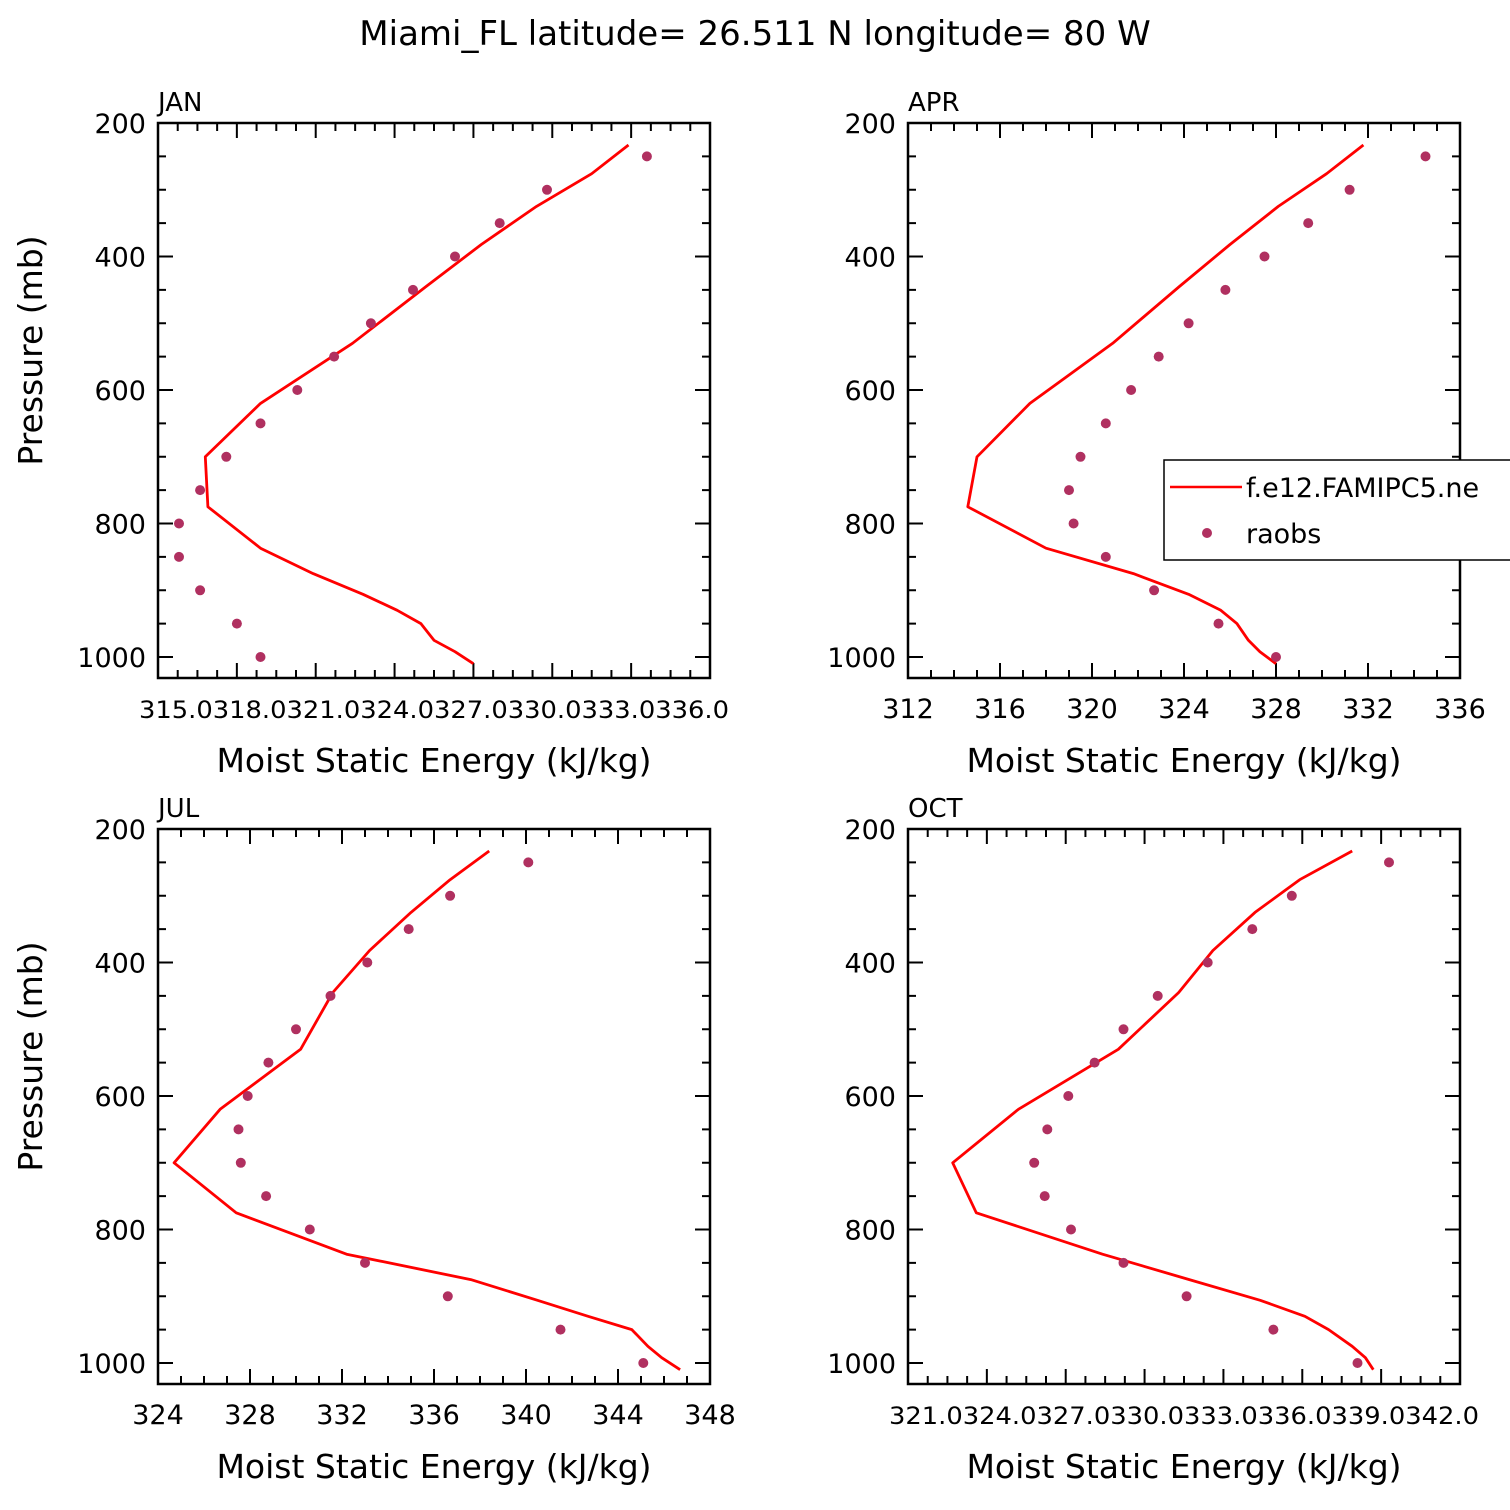 This screenshot has width=1510, height=1510. I want to click on y-axis-label: Pressure (mb), so click(30, 350).